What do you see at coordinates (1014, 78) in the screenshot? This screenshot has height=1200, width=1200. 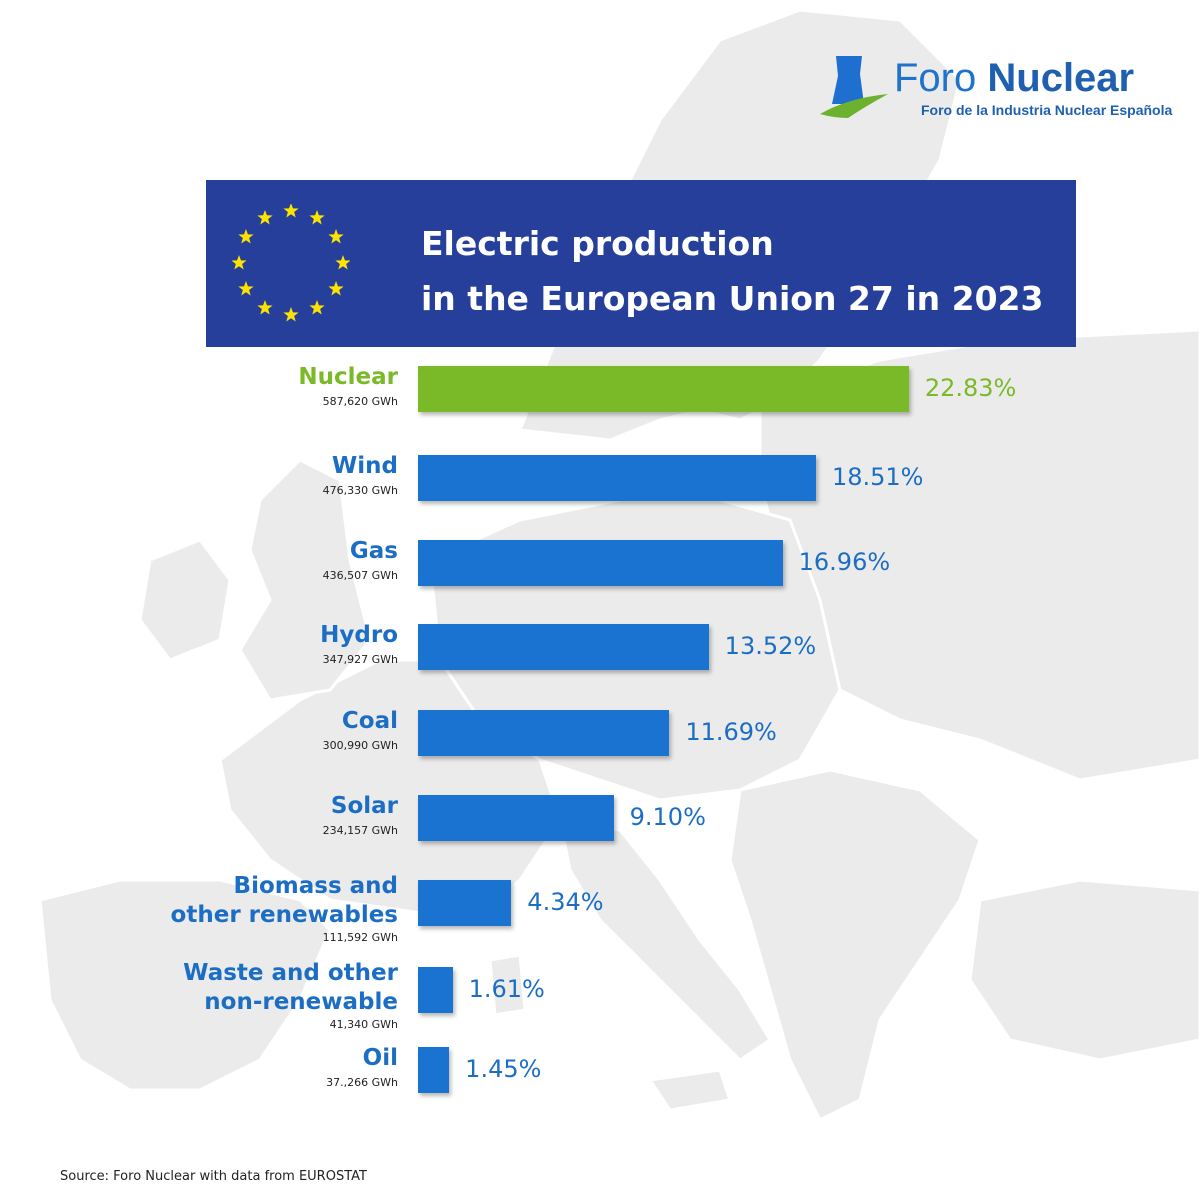 I see `logo-wordmark: Foro Nuclear` at bounding box center [1014, 78].